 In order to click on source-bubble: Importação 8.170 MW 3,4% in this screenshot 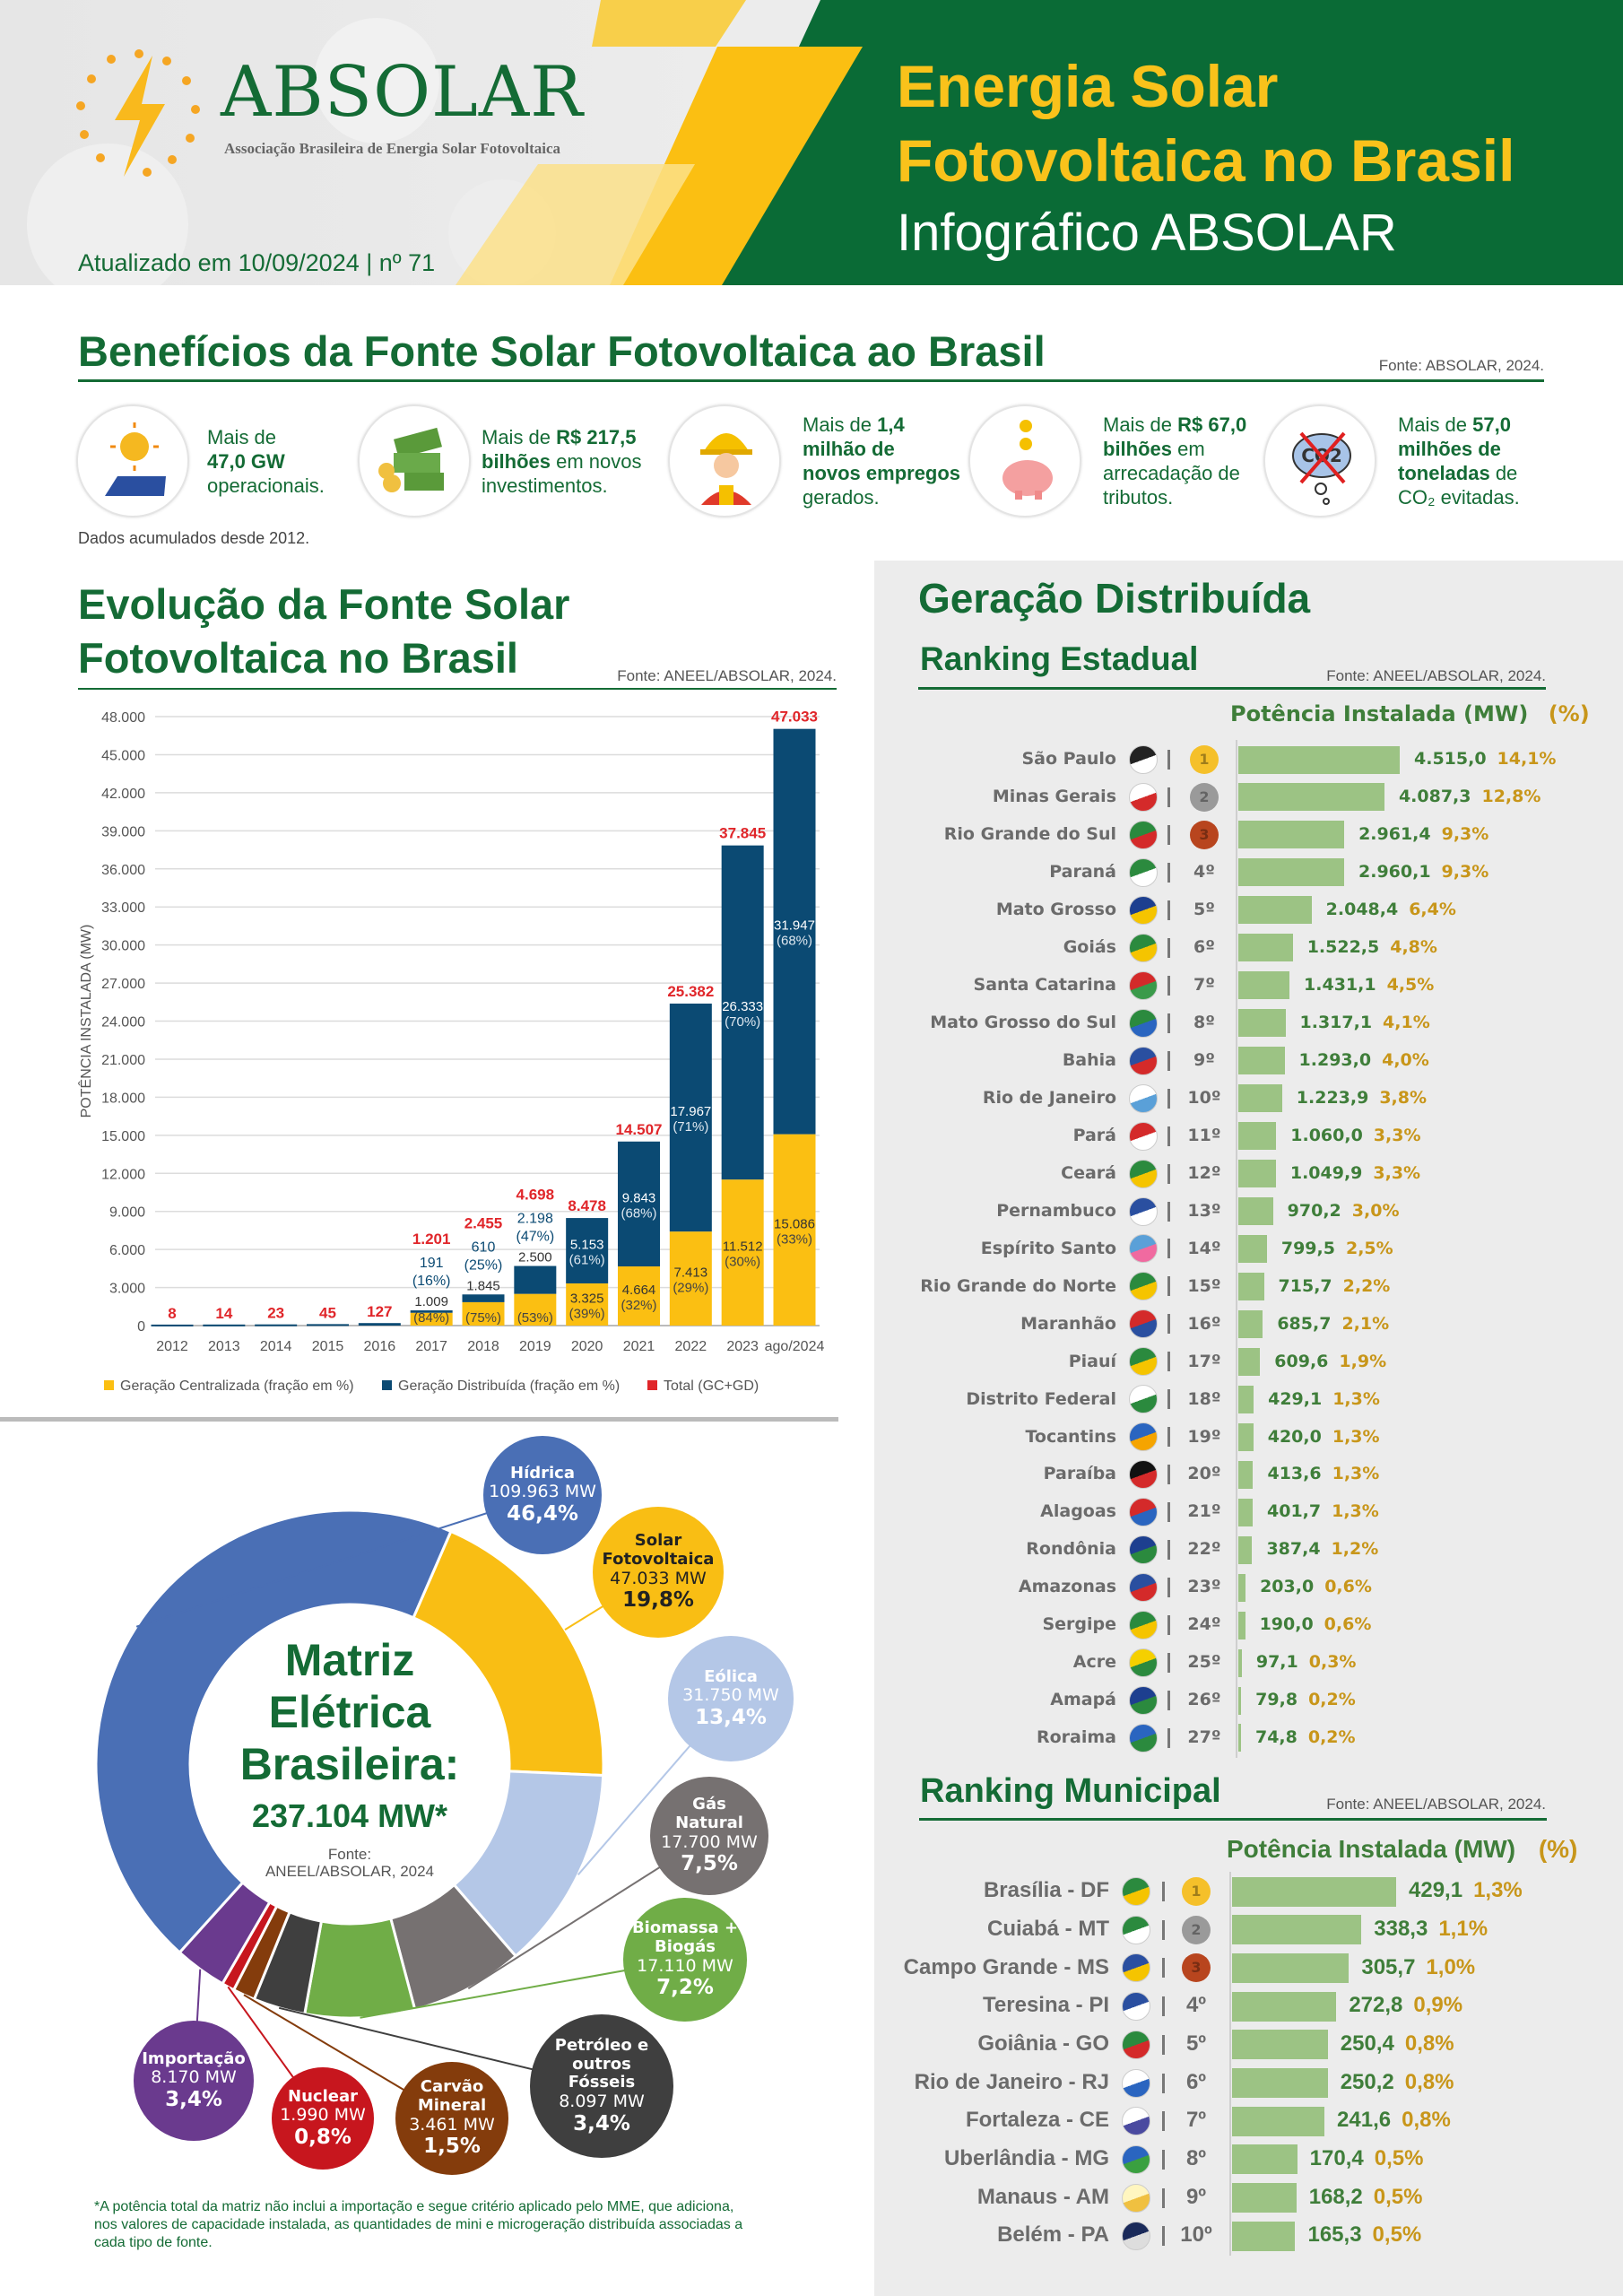, I will do `click(194, 2081)`.